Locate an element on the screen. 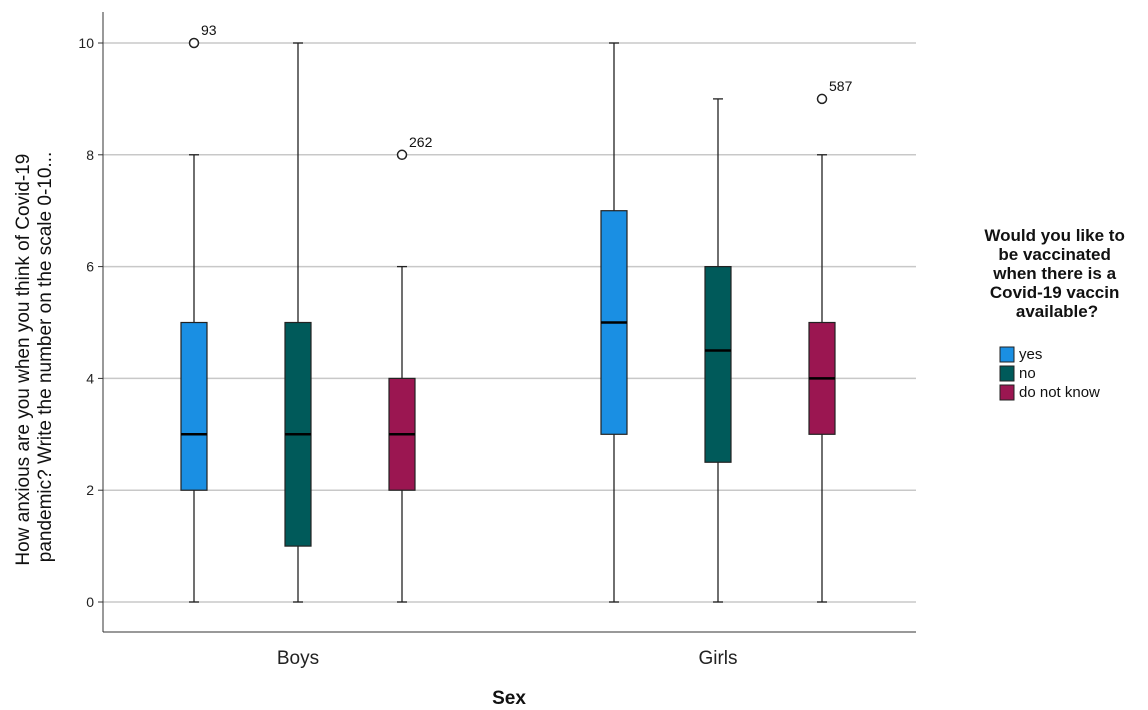 The width and height of the screenshot is (1148, 710). box-do-not-know-boys: 262 is located at coordinates (410, 368).